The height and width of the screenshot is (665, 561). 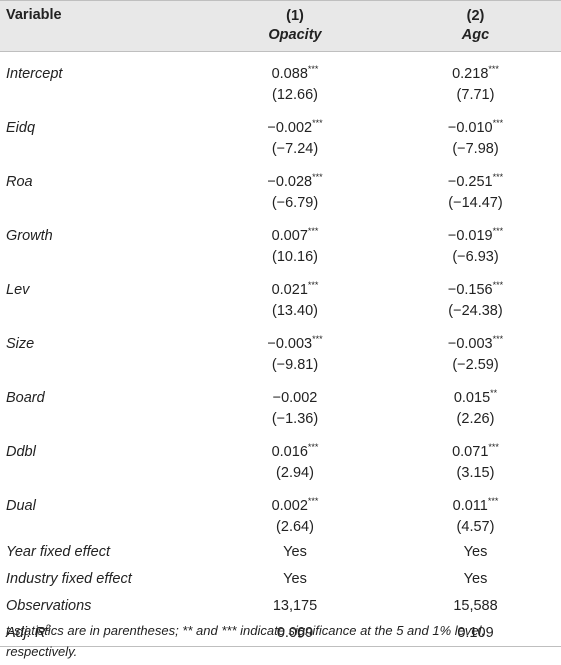 I want to click on adj-r2-superscript: 2, so click(x=48, y=628).